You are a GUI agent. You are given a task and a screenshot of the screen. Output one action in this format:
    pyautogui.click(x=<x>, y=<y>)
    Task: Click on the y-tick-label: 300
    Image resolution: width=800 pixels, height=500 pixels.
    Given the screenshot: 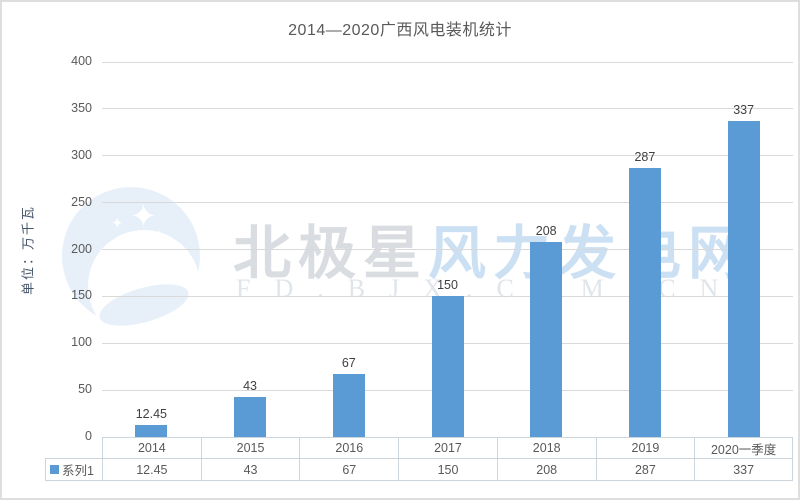 What is the action you would take?
    pyautogui.click(x=81, y=154)
    